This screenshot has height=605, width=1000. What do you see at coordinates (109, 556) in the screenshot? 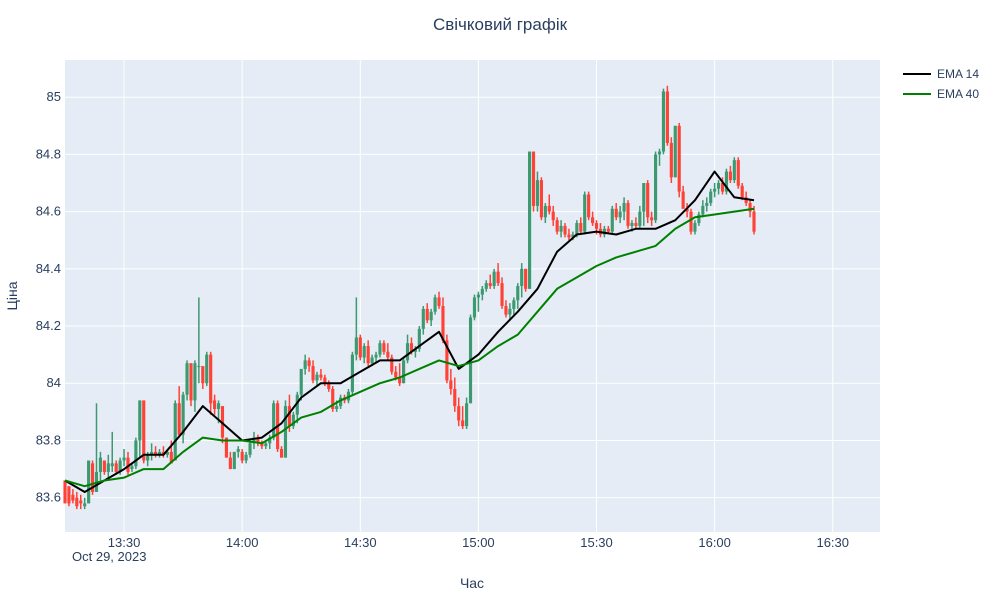
I see `x-axis-date-label: Oct 29, 2023` at bounding box center [109, 556].